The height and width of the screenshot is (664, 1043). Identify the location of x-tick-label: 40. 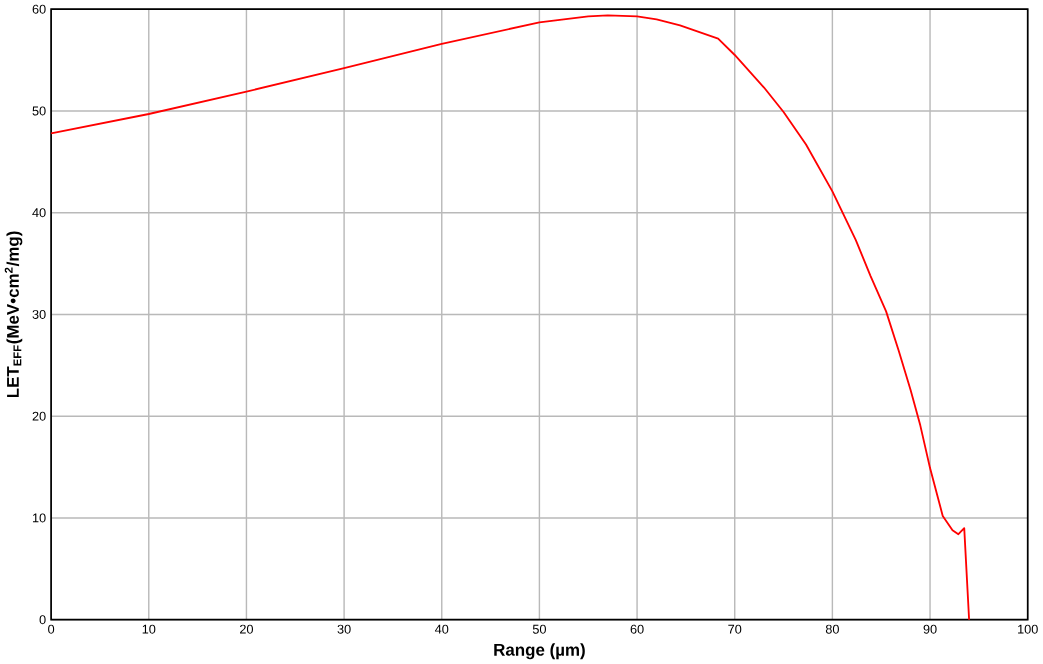
(441, 629).